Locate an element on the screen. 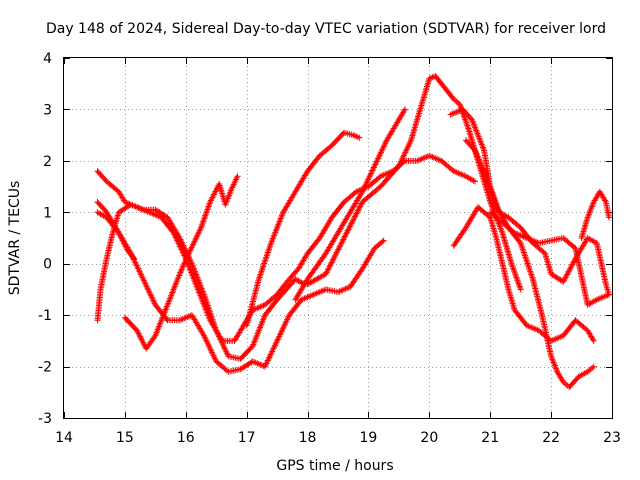 Image resolution: width=640 pixels, height=480 pixels. x-tick-label: 14 is located at coordinates (64, 438).